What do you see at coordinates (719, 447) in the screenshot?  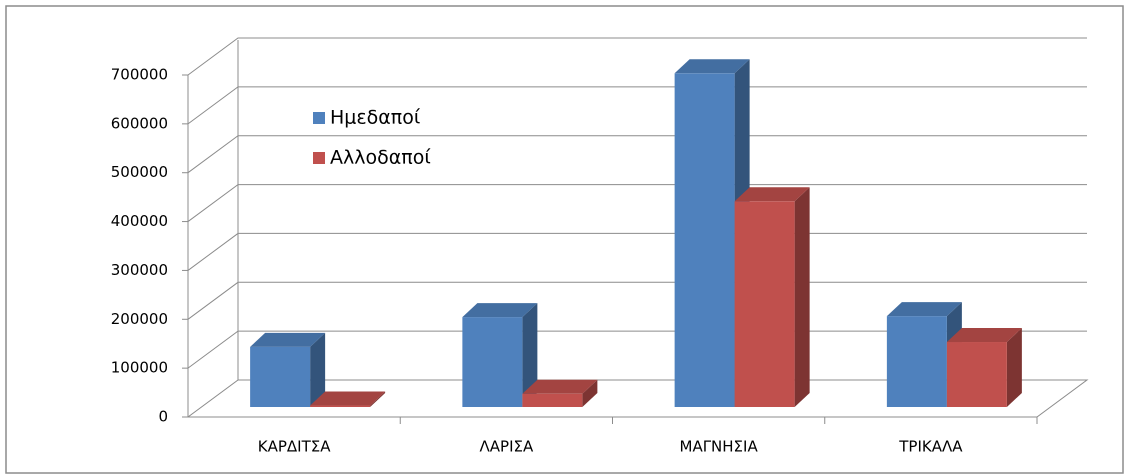 I see `x-tick-label: ΜΑΓΝΗΣΙΑ` at bounding box center [719, 447].